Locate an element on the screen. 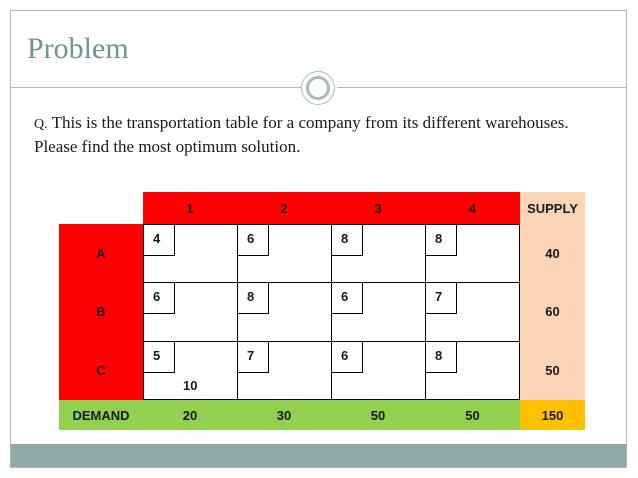 Image resolution: width=638 pixels, height=478 pixels. cost-b-2: 8 is located at coordinates (253, 298).